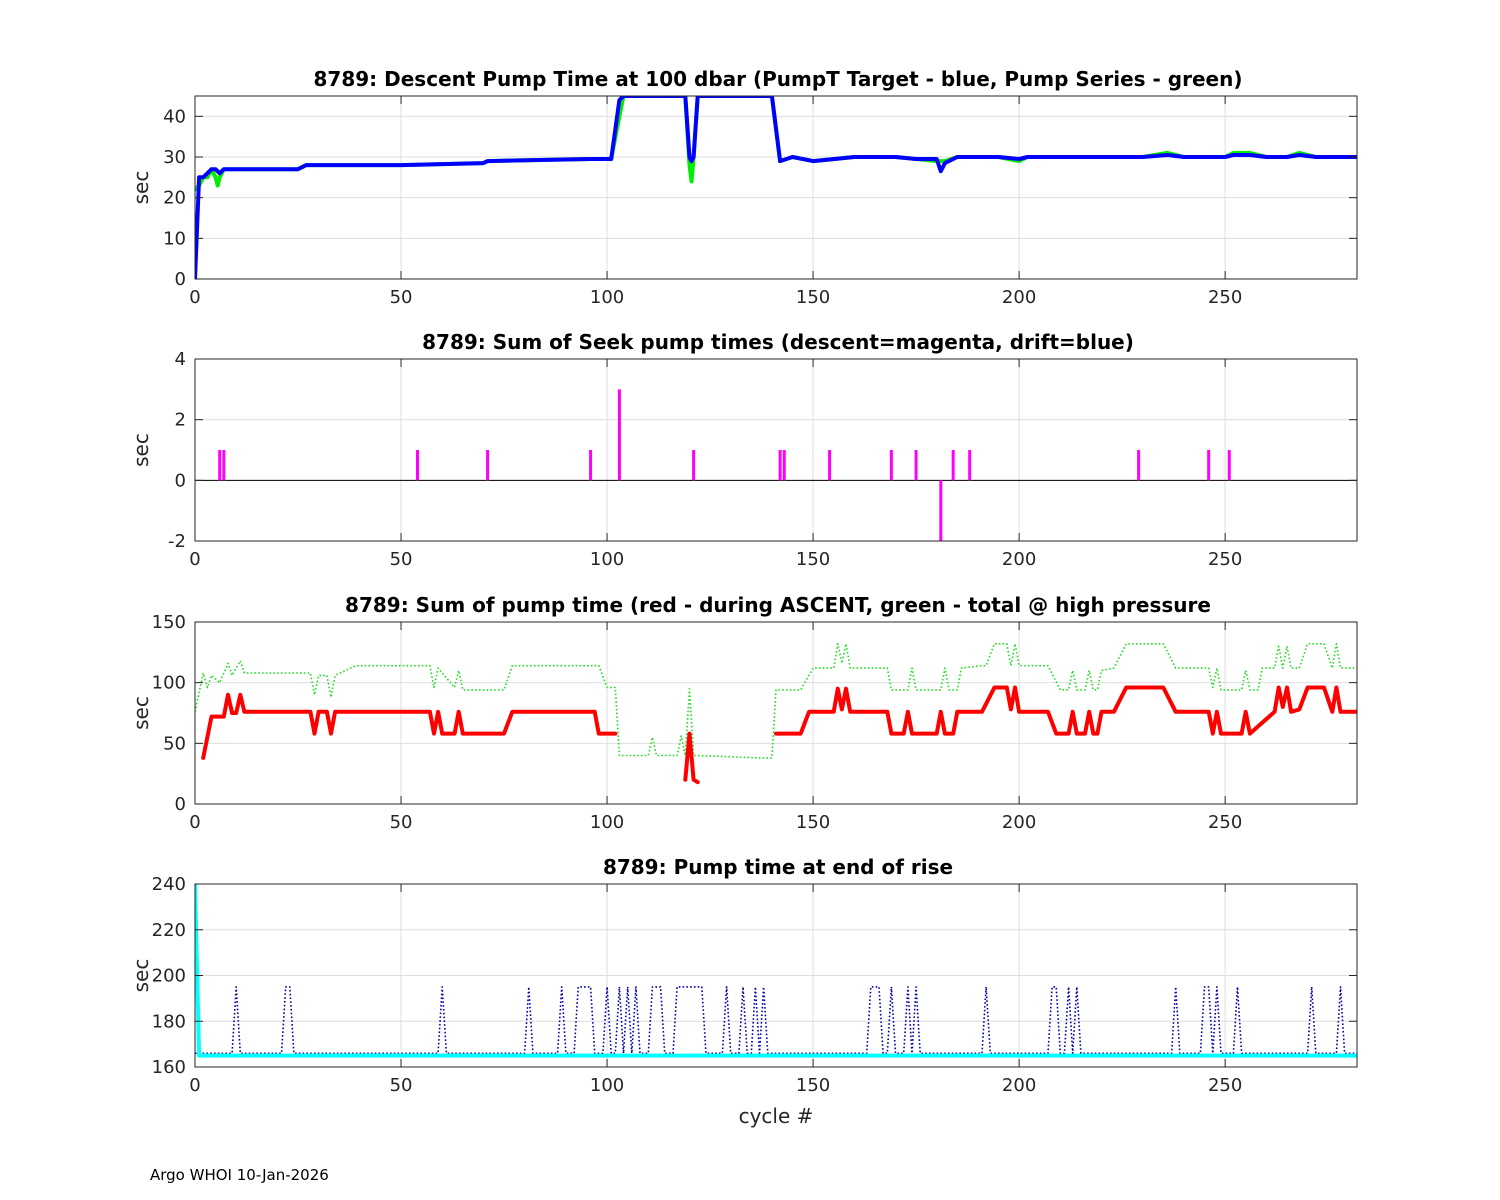 Image resolution: width=1500 pixels, height=1200 pixels. I want to click on x-axis-label: cycle #, so click(776, 1116).